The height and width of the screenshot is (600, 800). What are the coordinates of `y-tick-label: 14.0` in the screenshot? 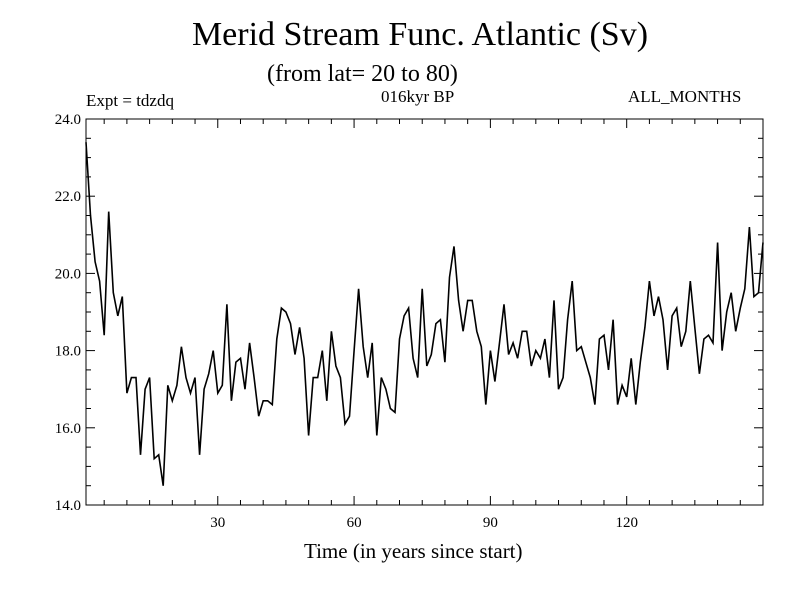 It's located at (68, 506).